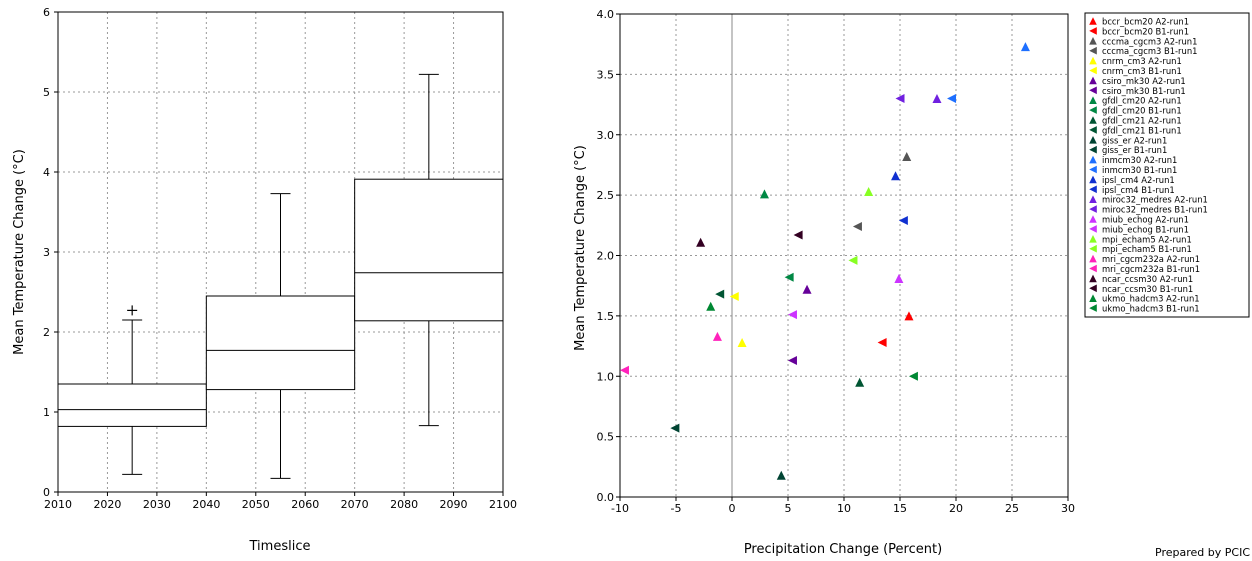 Image resolution: width=1252 pixels, height=561 pixels. Describe the element at coordinates (606, 135) in the screenshot. I see `scatter-y-tick-label: 3.0` at that location.